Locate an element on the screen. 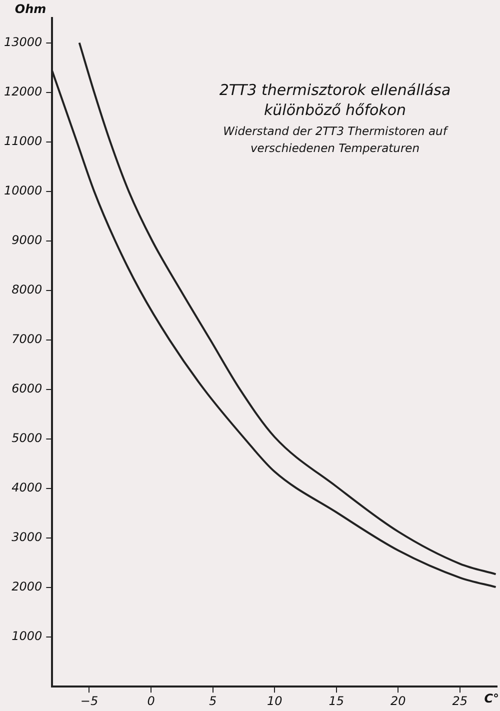  x-tick-label: 20 is located at coordinates (398, 701).